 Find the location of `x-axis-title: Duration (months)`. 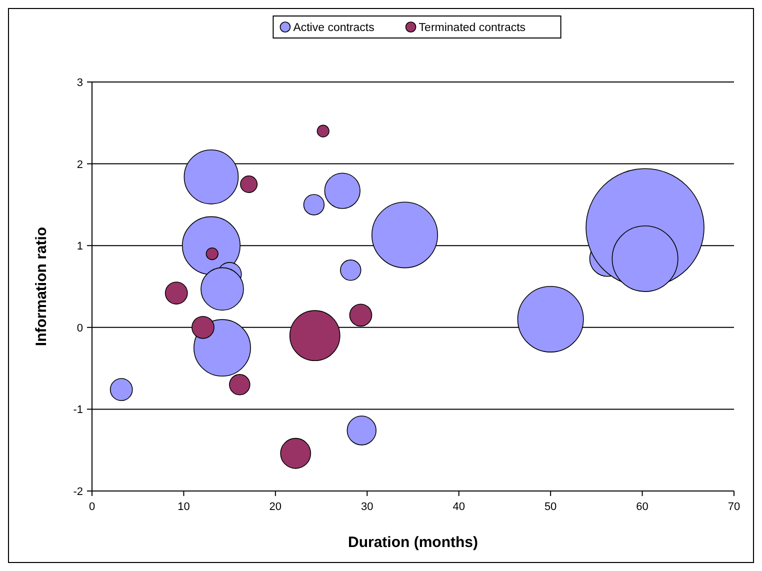

x-axis-title: Duration (months) is located at coordinates (413, 542).